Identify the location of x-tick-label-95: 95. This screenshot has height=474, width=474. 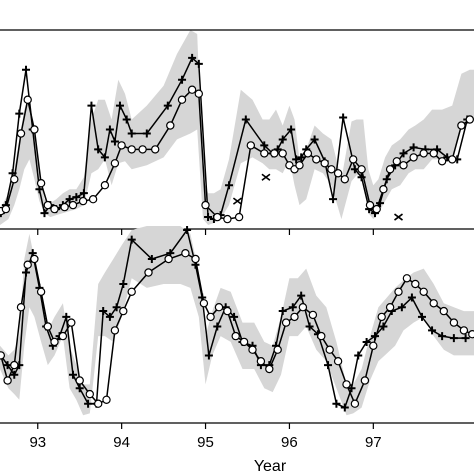
(205, 442).